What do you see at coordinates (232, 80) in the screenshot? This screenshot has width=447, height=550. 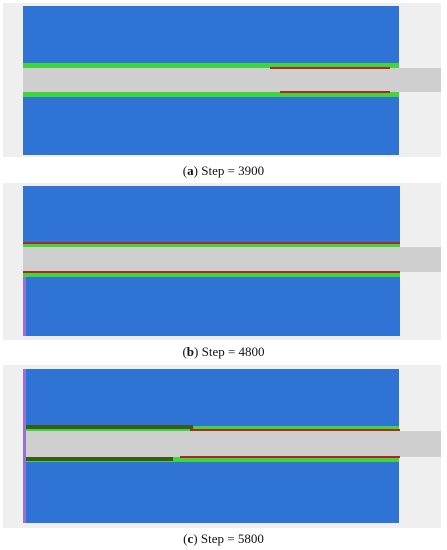 I see `grey-strip-a` at bounding box center [232, 80].